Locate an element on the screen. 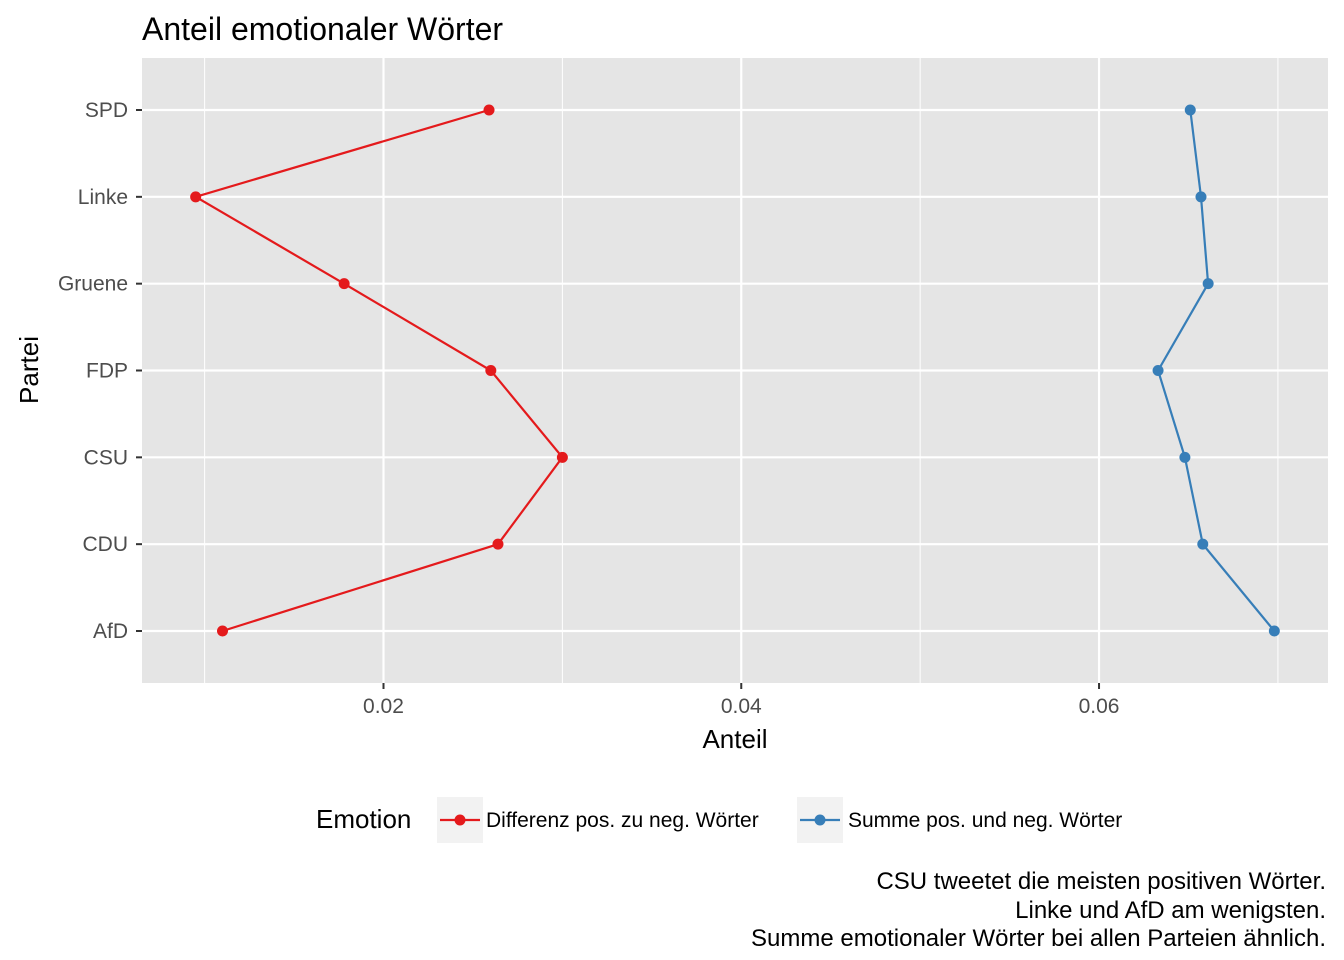 The image size is (1344, 960). series is located at coordinates (1216, 370).